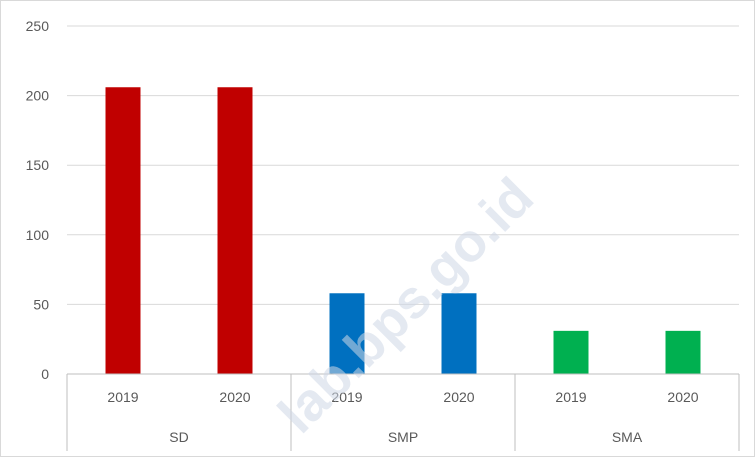  What do you see at coordinates (38, 165) in the screenshot?
I see `y-tick-label: 150` at bounding box center [38, 165].